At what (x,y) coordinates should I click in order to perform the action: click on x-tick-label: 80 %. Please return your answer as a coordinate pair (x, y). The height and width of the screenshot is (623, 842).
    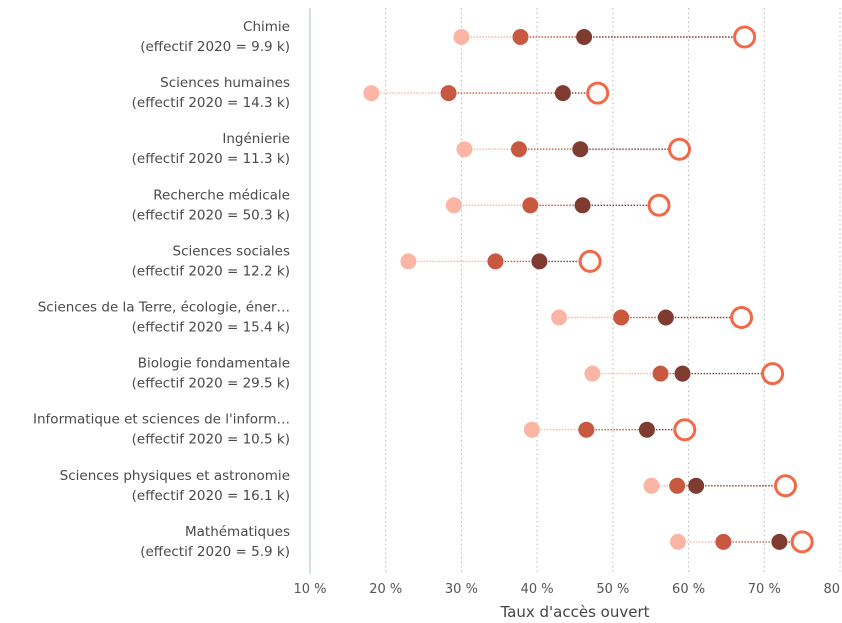
    Looking at the image, I should click on (832, 589).